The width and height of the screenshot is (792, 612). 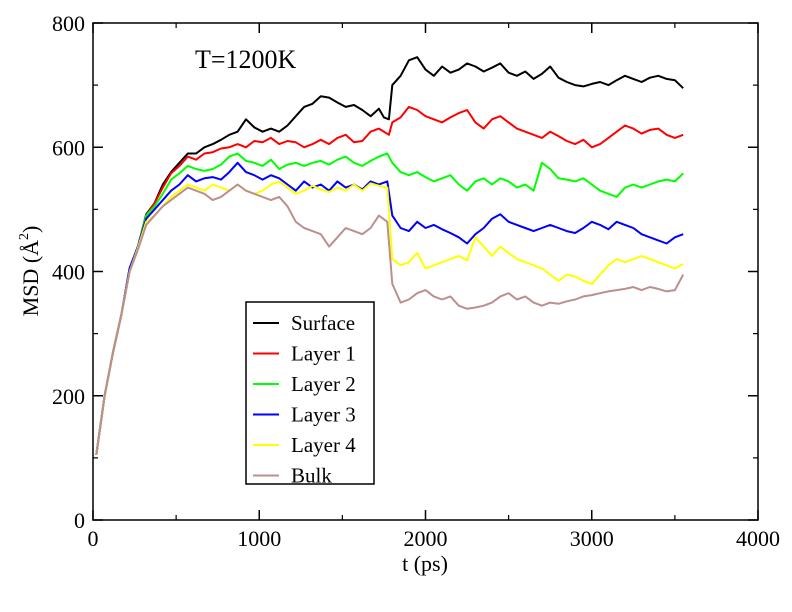 I want to click on x-tick-label: 3000, so click(x=592, y=538).